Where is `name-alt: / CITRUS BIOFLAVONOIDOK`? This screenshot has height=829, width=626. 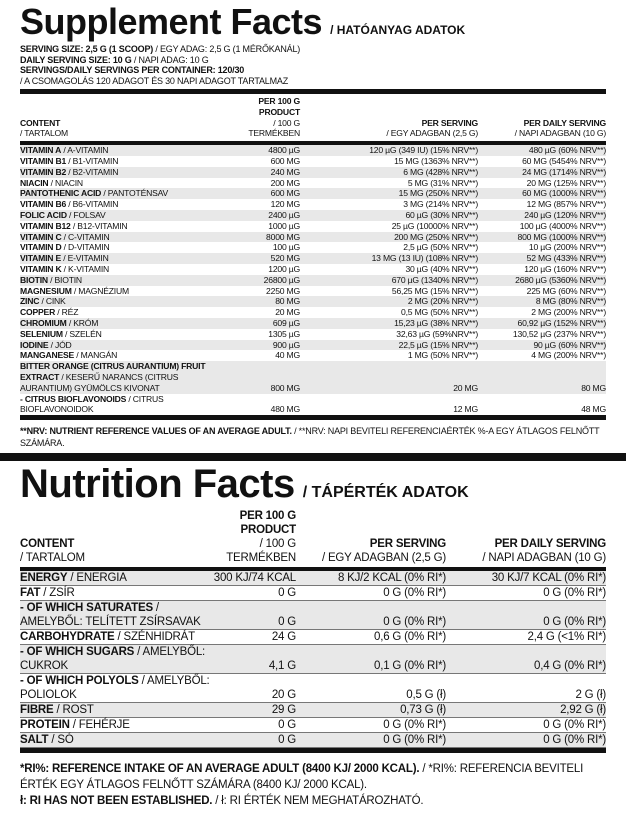
name-alt: / CITRUS BIOFLAVONOIDOK is located at coordinates (92, 404).